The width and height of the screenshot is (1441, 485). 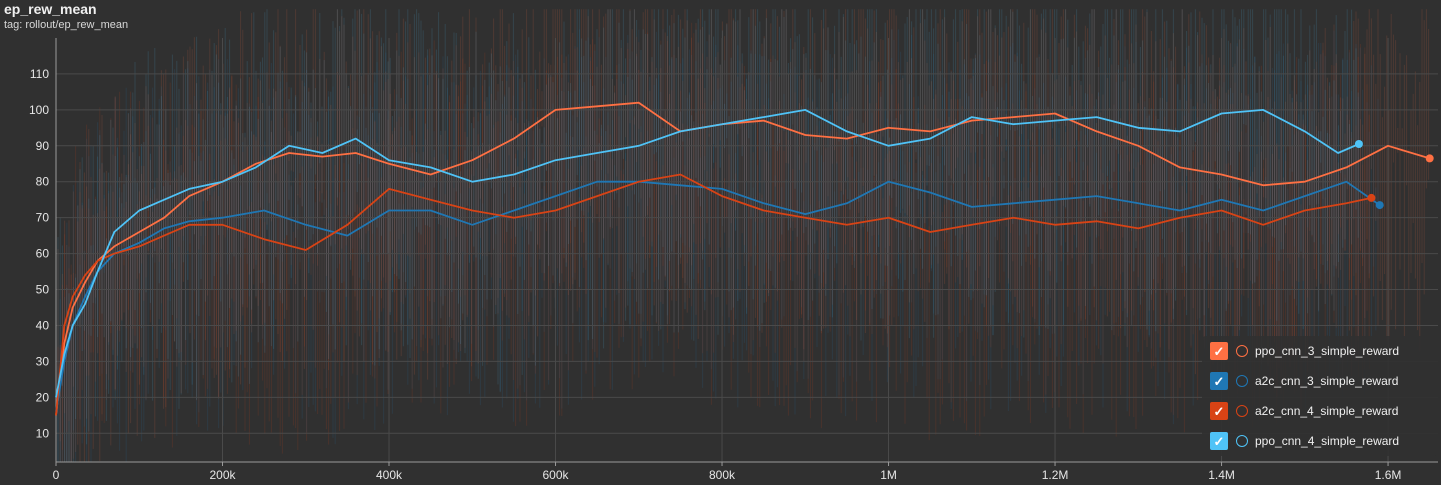 I want to click on tag-label: tag: rollout/ep_rew_mean, so click(x=66, y=25).